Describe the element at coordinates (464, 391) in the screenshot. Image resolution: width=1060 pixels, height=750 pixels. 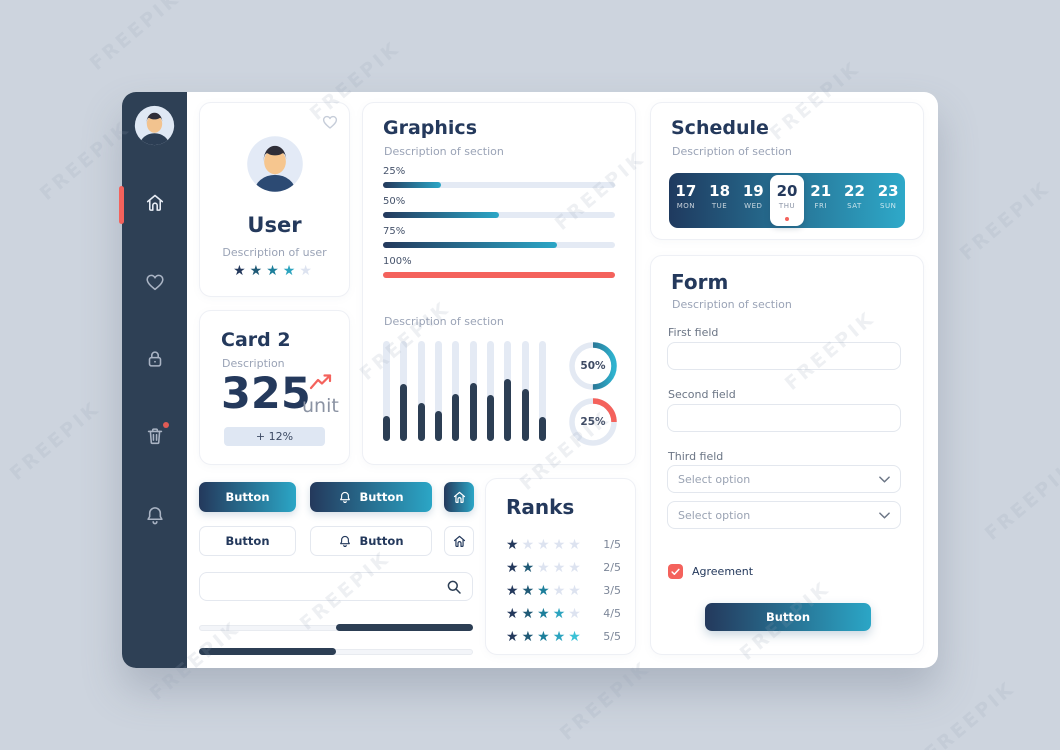
I see `bar-chart` at that location.